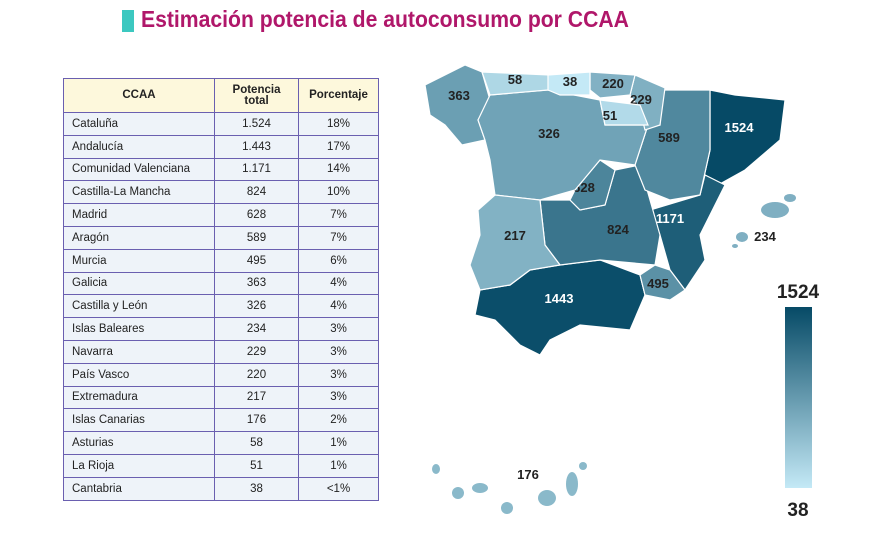 Image resolution: width=872 pixels, height=552 pixels. Describe the element at coordinates (221, 169) in the screenshot. I see `table-row: Comunidad Valenciana 1.171 14%` at that location.